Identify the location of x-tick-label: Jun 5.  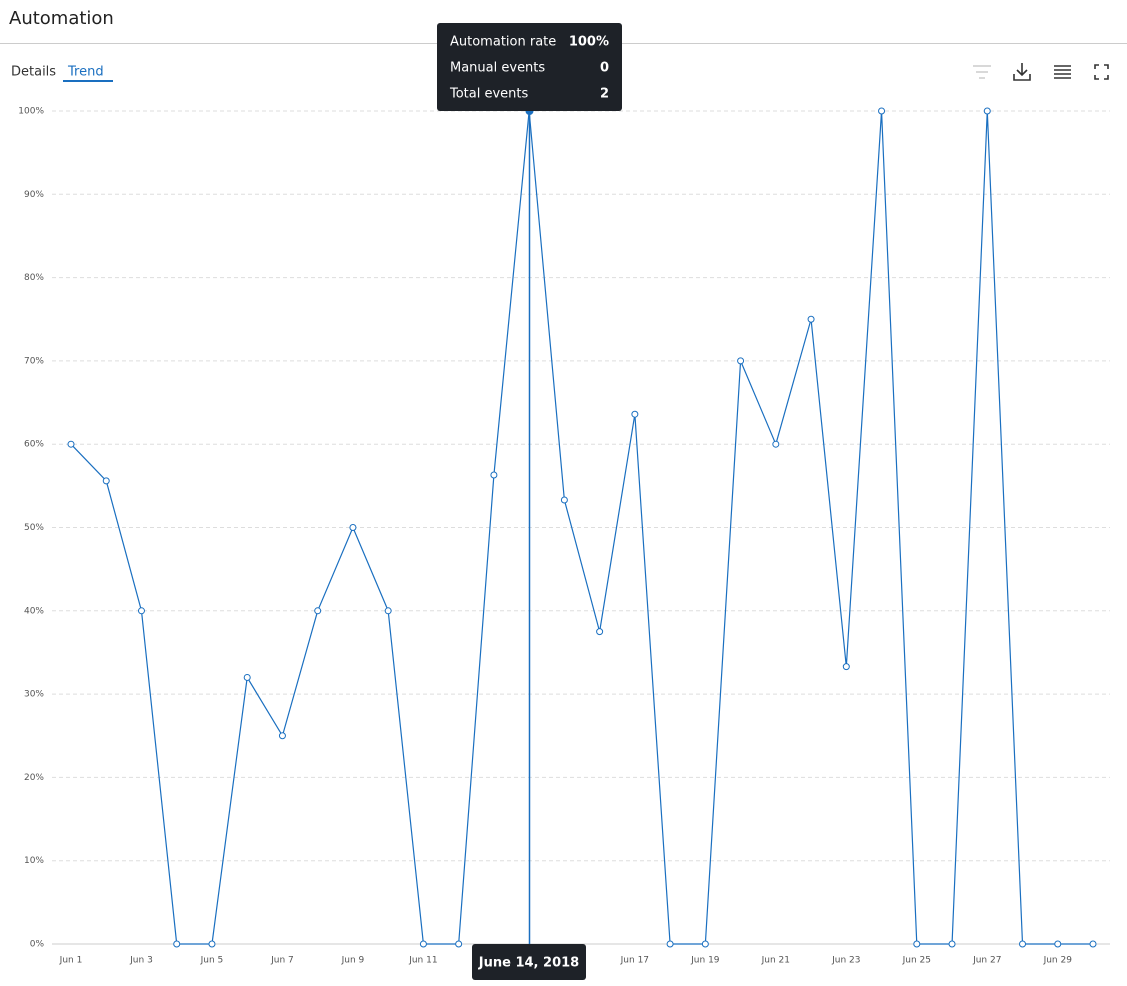
(212, 961).